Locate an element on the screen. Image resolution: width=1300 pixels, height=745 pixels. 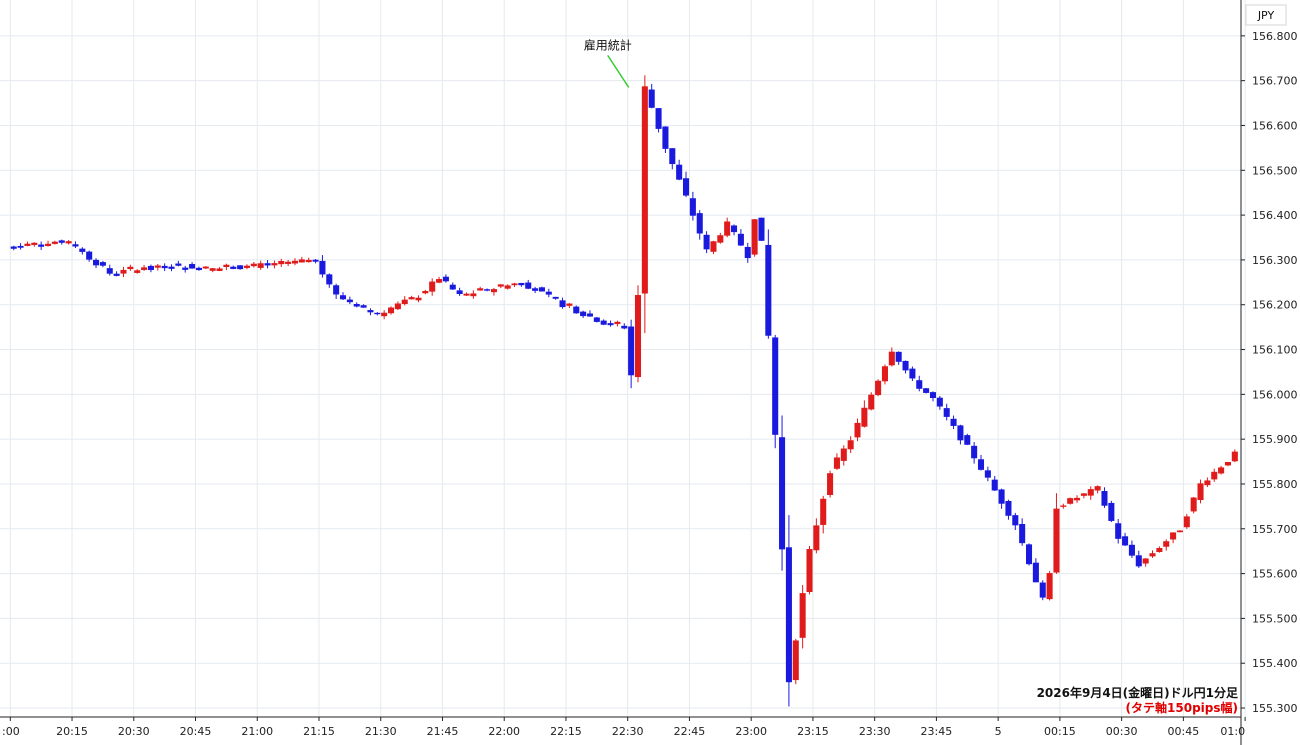
caption-date: 2026年9月4日(金曜日)ドル円1分足 is located at coordinates (1137, 692).